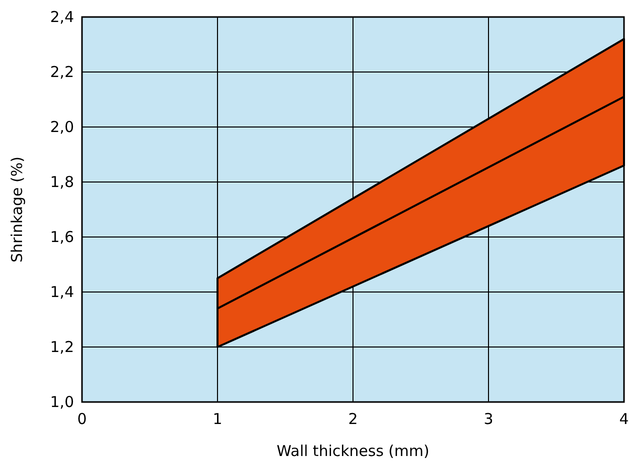 Image resolution: width=629 pixels, height=466 pixels. I want to click on y-tick-label: 1,0, so click(62, 402).